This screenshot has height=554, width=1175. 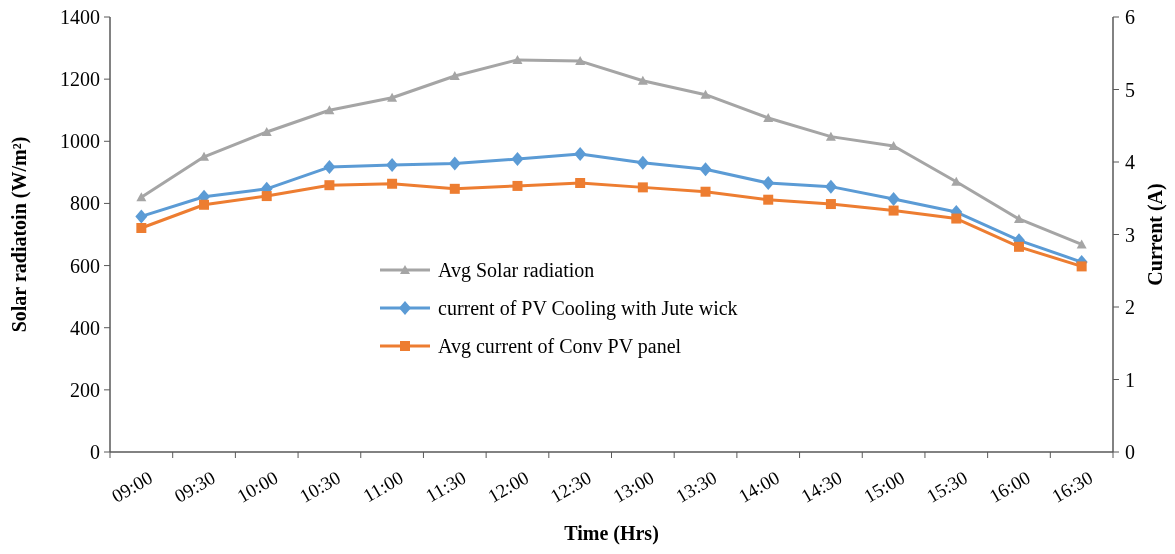 What do you see at coordinates (946, 486) in the screenshot?
I see `x-tick-label: 15:30` at bounding box center [946, 486].